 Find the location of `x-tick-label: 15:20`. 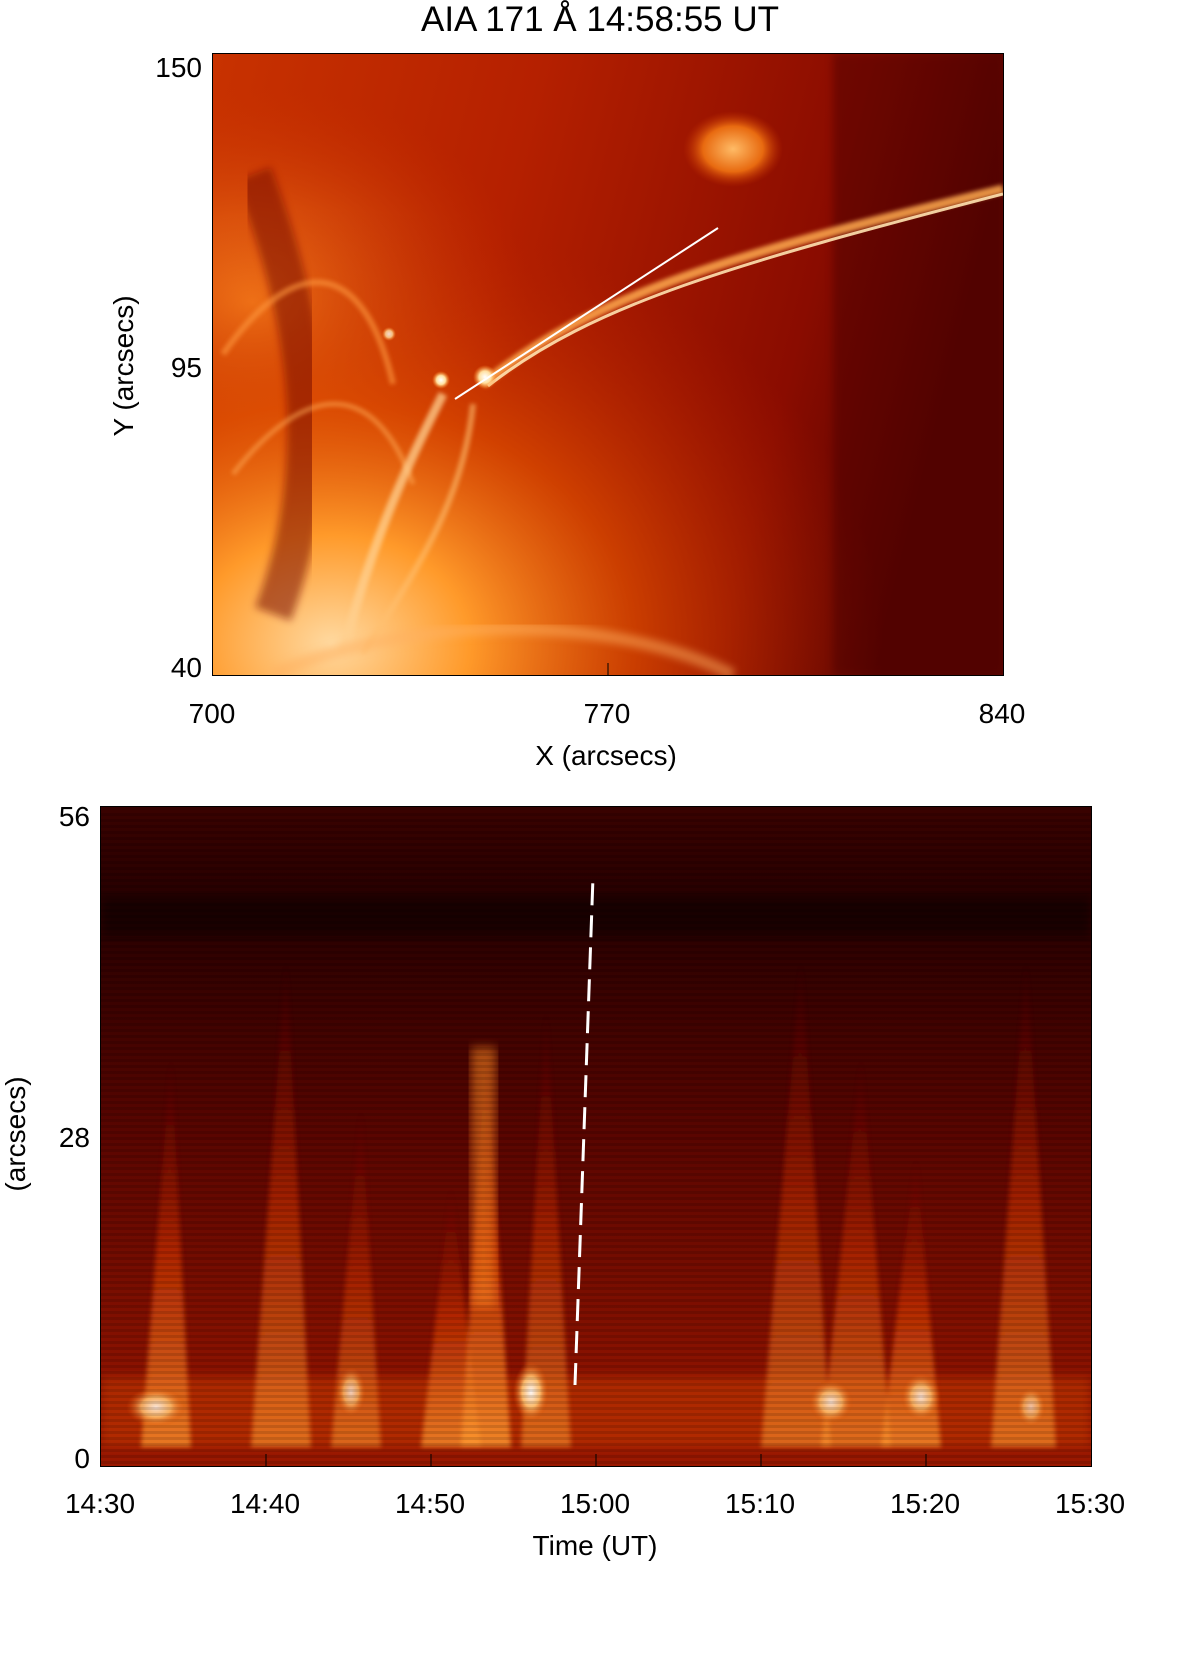

x-tick-label: 15:20 is located at coordinates (925, 1503).